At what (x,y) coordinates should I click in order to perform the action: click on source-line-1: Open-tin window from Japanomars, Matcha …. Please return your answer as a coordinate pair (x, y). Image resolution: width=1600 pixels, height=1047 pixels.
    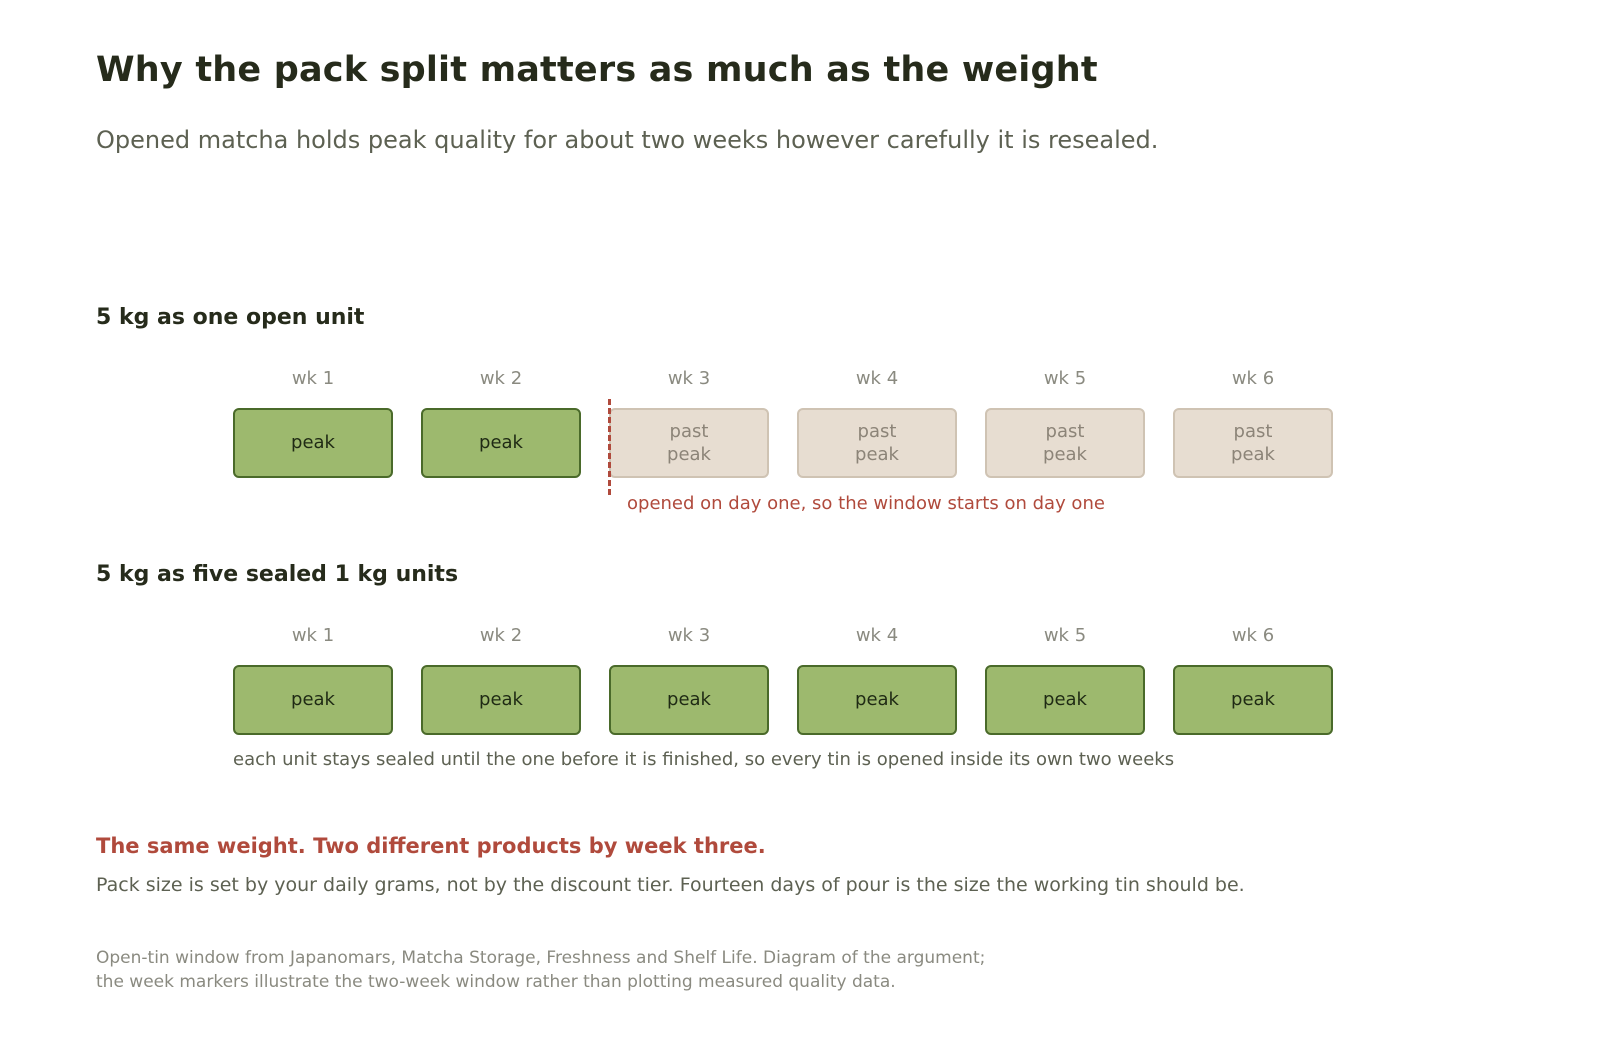
    Looking at the image, I should click on (541, 958).